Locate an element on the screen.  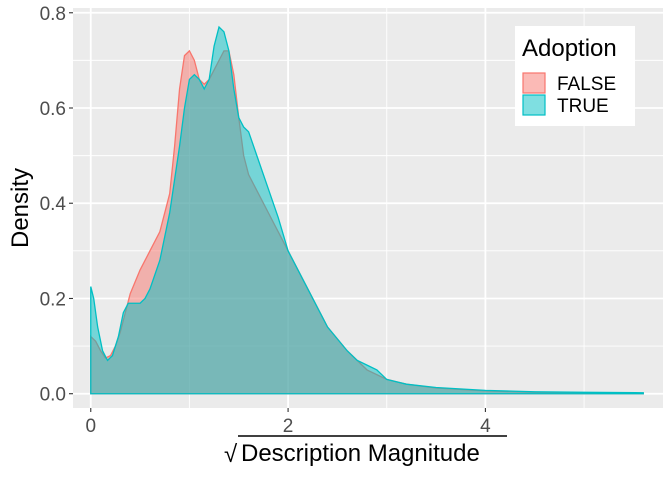
legend-title: Adoption is located at coordinates (569, 48).